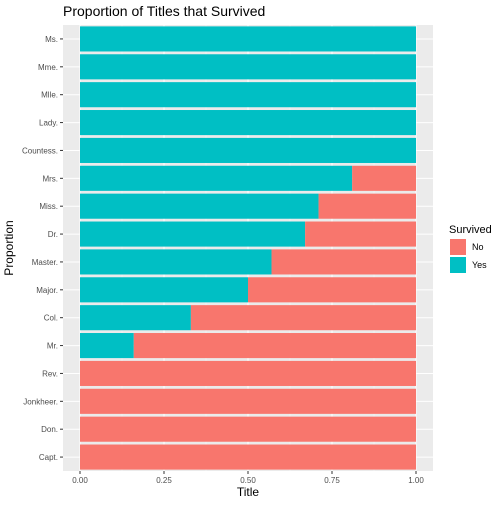  Describe the element at coordinates (164, 11) in the screenshot. I see `chart-title: Proportion of Titles that Survived` at that location.